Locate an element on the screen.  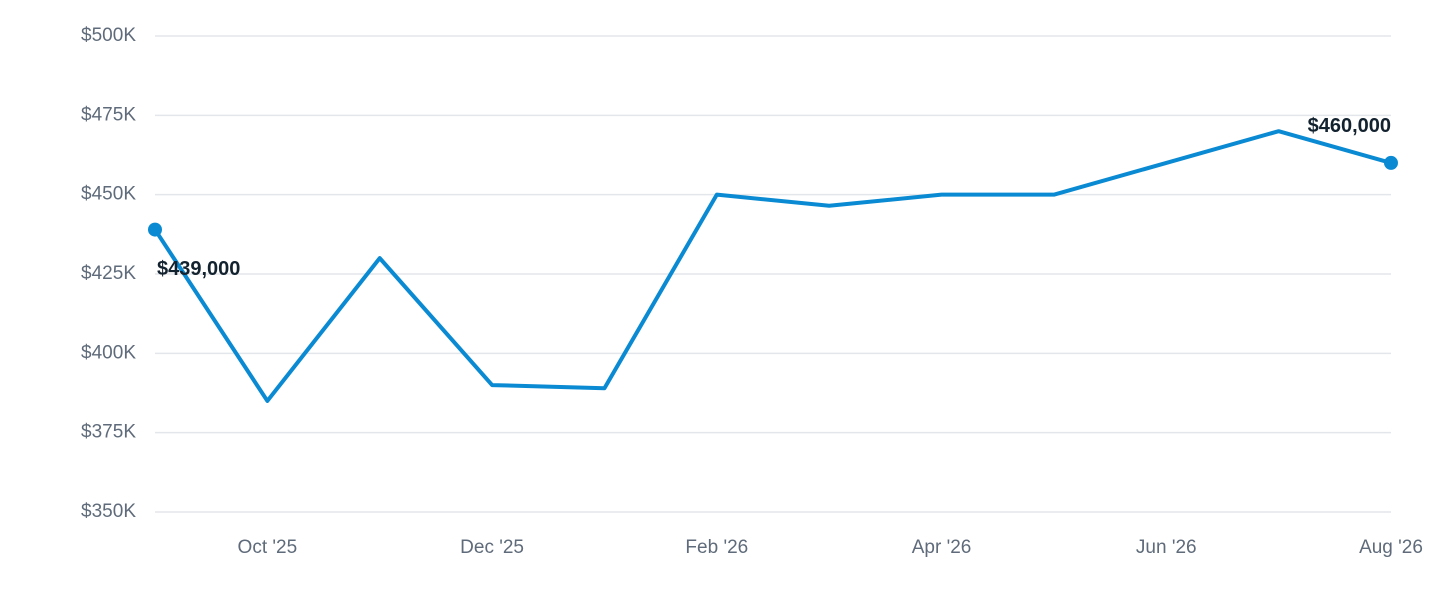
x-tick-label: Oct '25 is located at coordinates (268, 547).